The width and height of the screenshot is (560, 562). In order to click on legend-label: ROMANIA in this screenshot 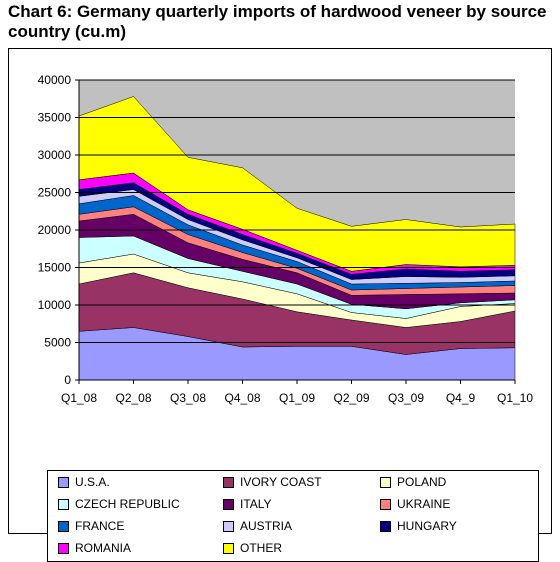, I will do `click(103, 548)`.